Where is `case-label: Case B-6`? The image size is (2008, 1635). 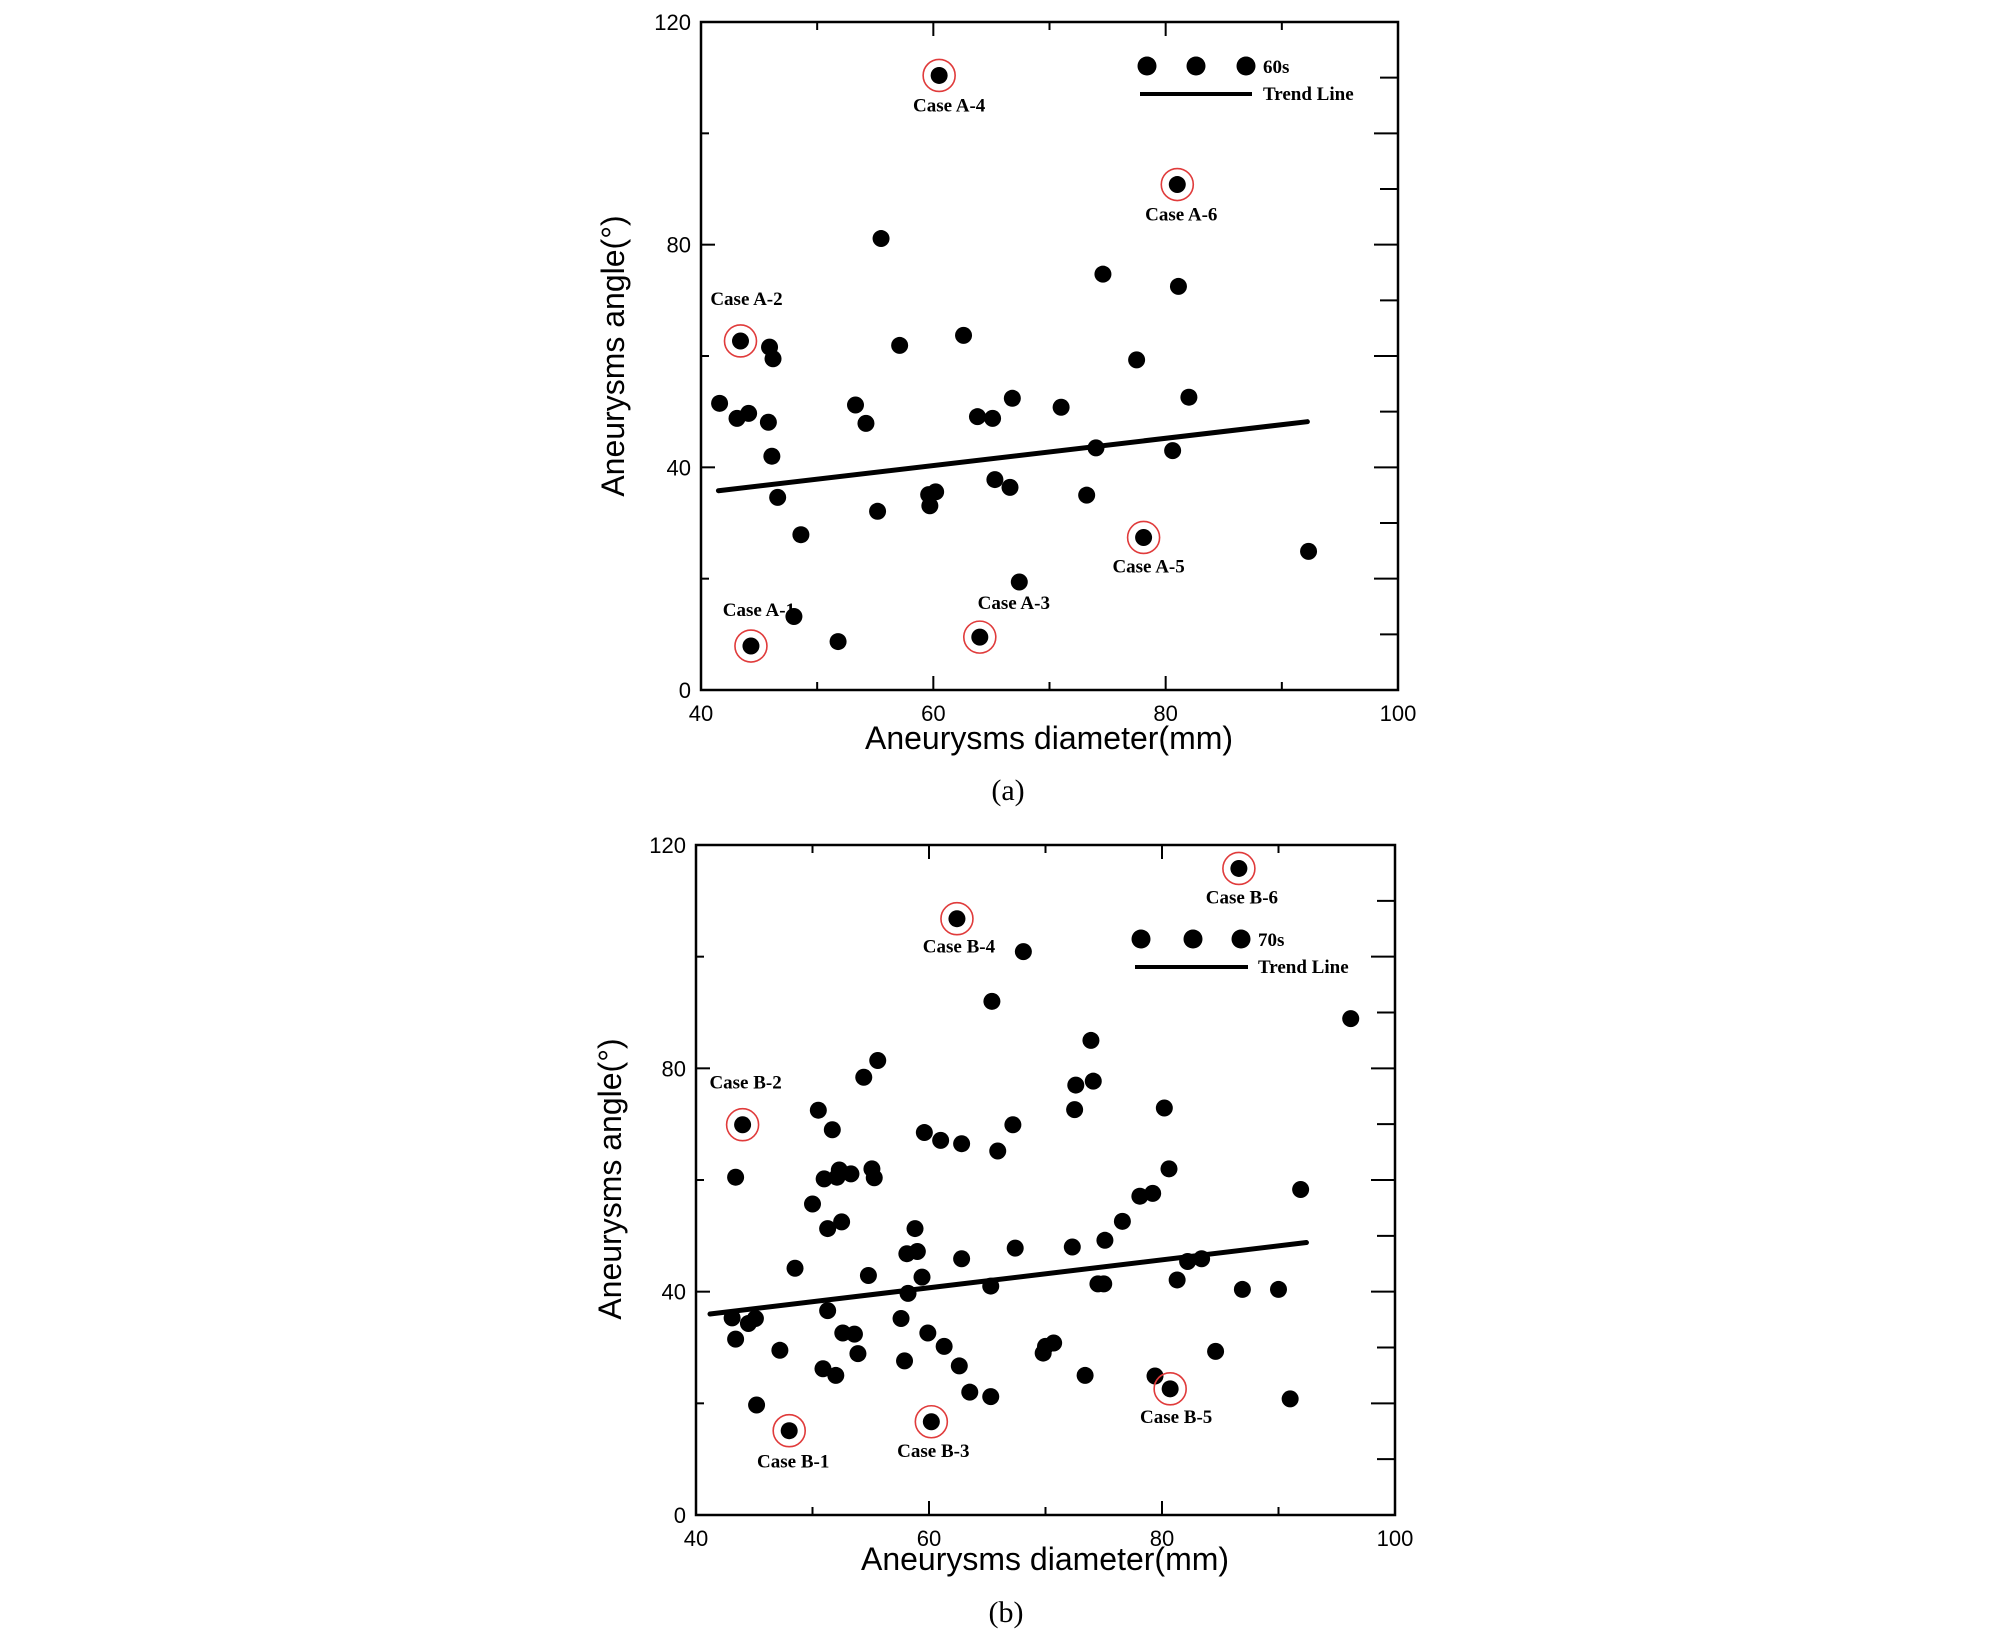 case-label: Case B-6 is located at coordinates (1242, 897).